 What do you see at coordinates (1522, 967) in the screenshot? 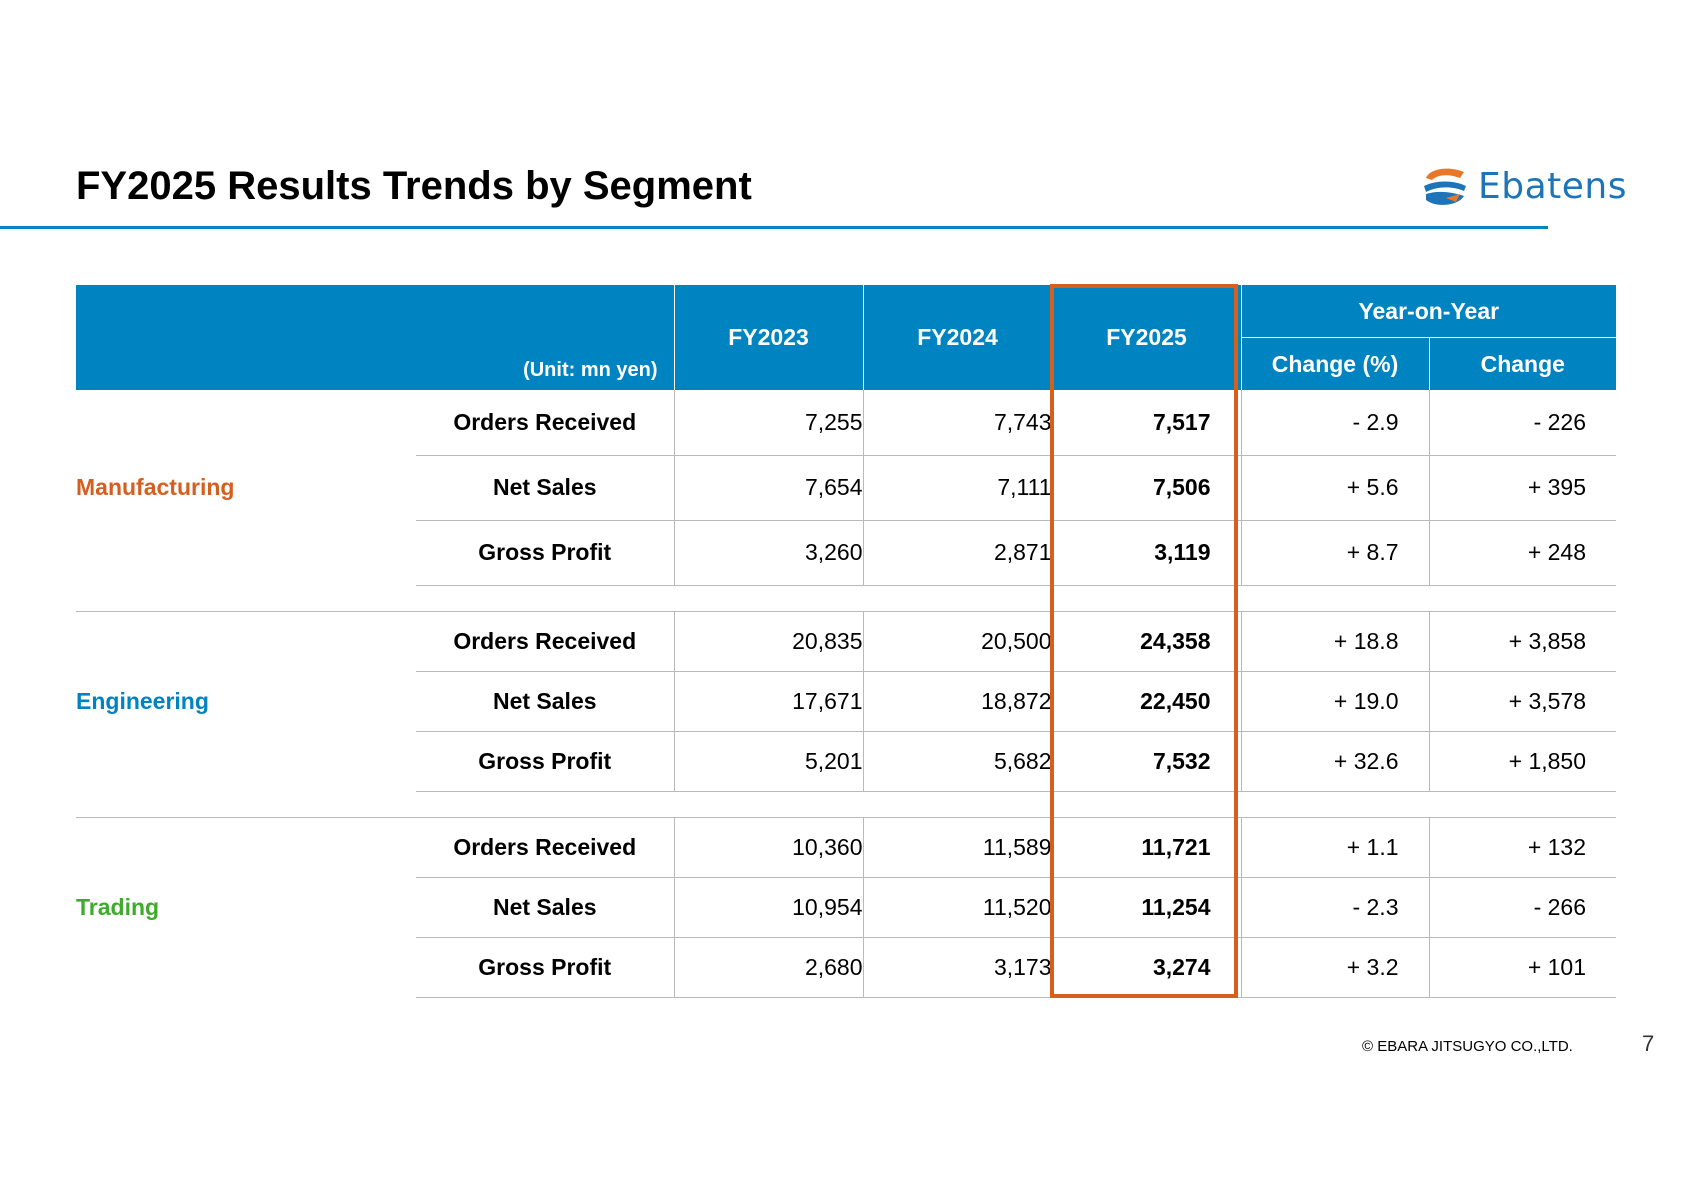
I see `value-change: + 101` at bounding box center [1522, 967].